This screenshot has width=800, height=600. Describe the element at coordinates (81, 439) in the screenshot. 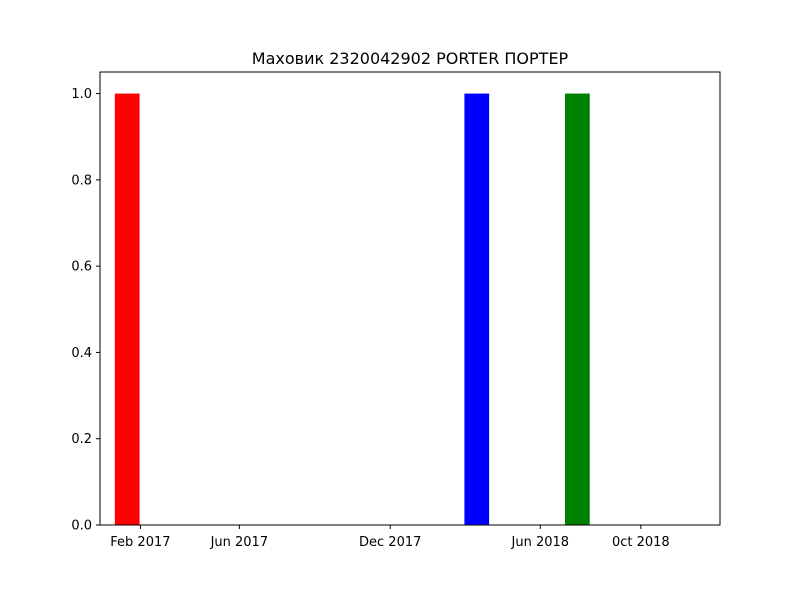

I see `y-tick-label-2: 0.2` at that location.